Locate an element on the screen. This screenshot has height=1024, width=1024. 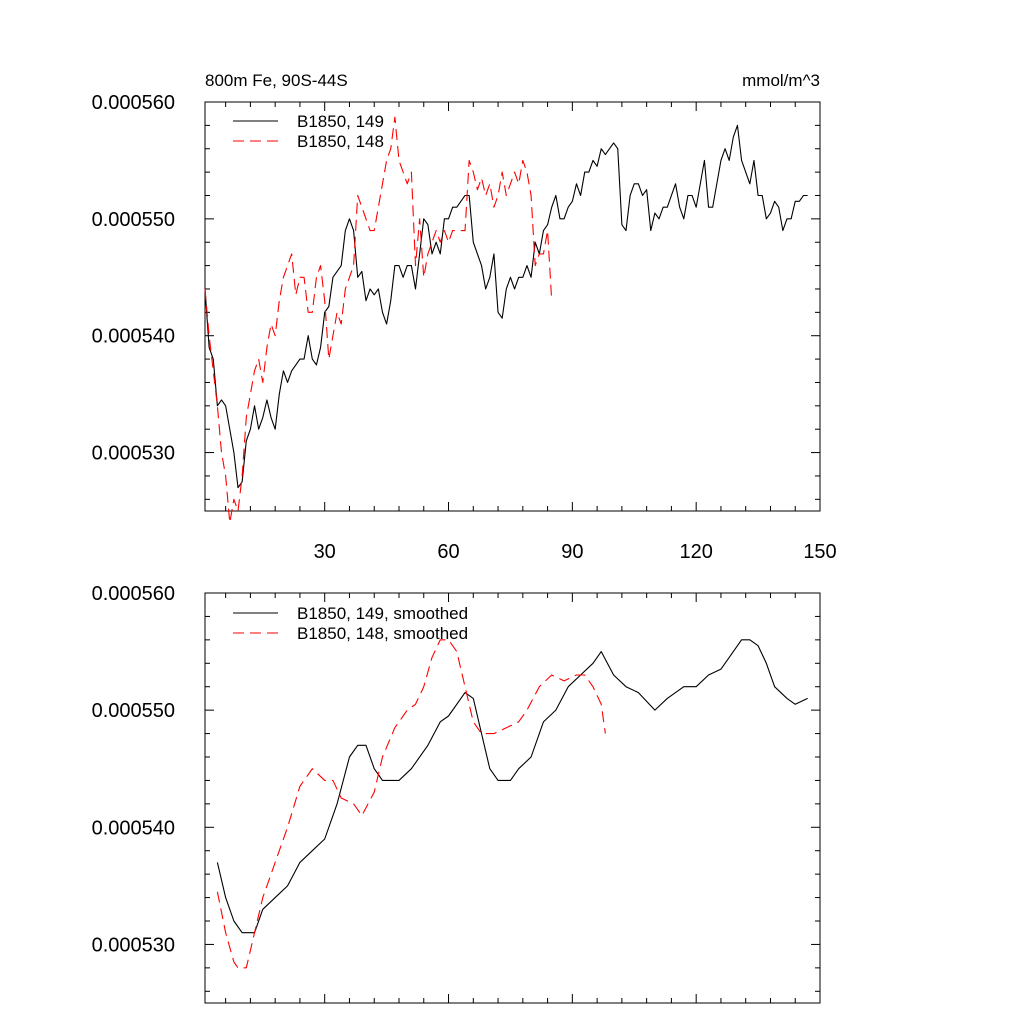
legend-label: B1850, 149, smoothed is located at coordinates (382, 613).